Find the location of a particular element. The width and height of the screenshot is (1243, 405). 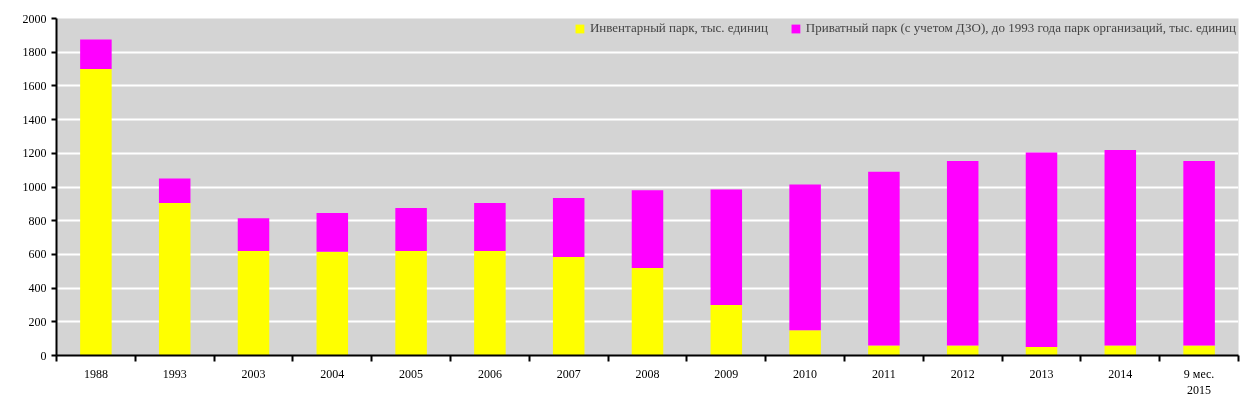

y-tick-label: 800 is located at coordinates (37, 220).